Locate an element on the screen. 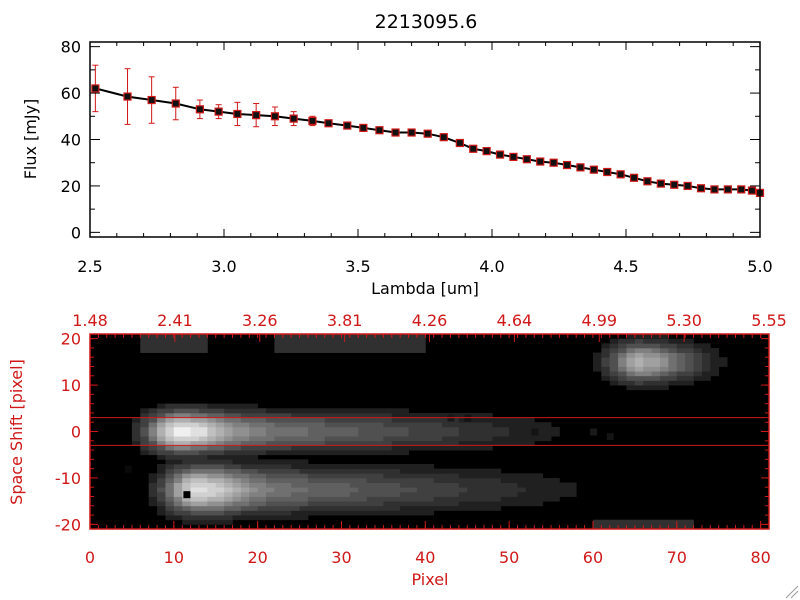  resize-grip-icon is located at coordinates (792, 592).